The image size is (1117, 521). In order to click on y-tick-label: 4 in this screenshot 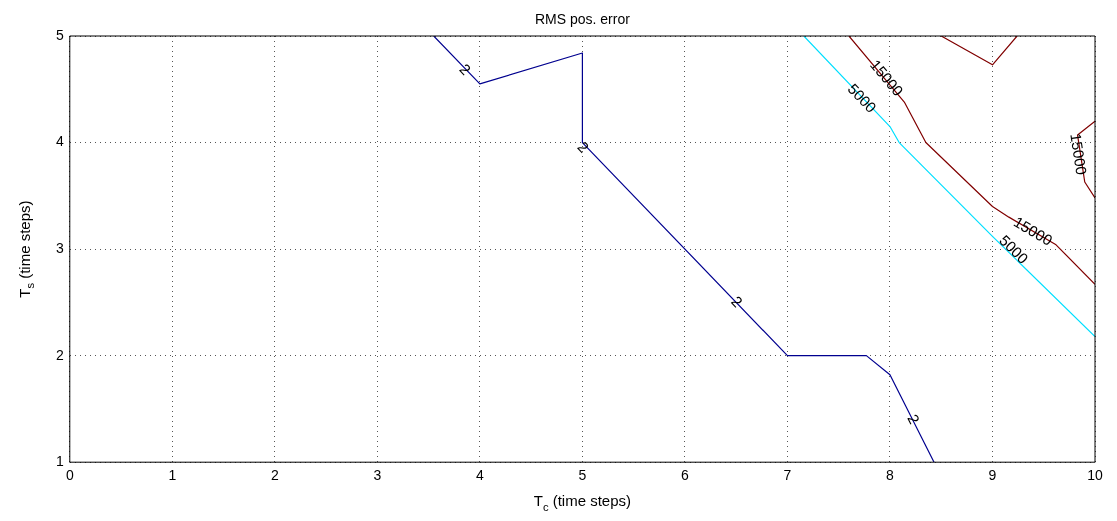, I will do `click(59, 141)`.